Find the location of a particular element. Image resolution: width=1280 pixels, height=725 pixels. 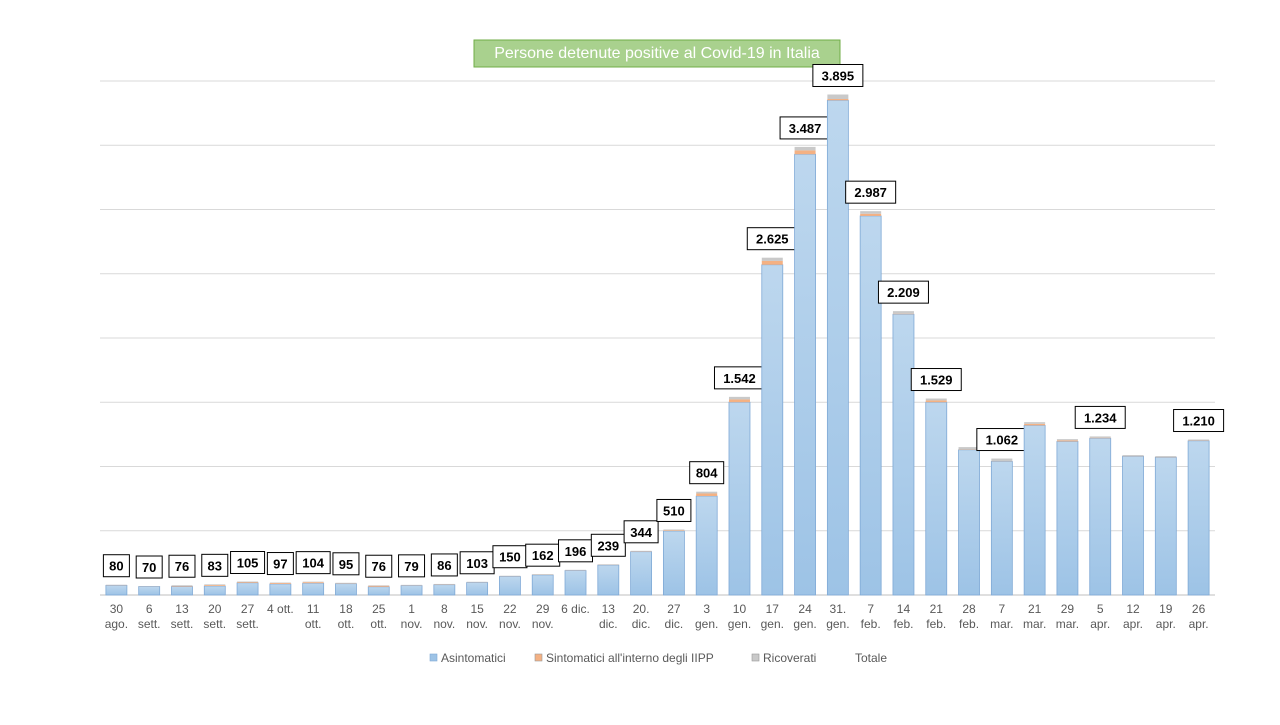

data-label: 97 is located at coordinates (280, 564).